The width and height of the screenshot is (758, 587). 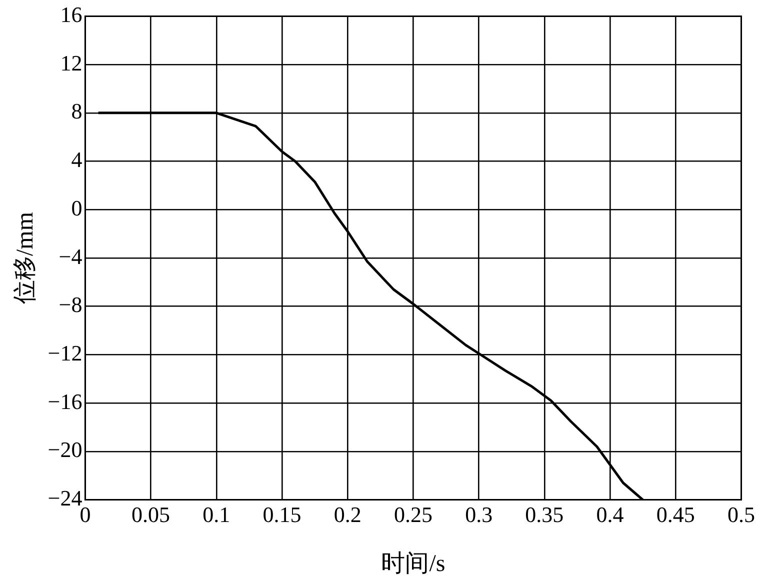 What do you see at coordinates (65, 449) in the screenshot?
I see `y-tick-label: −20` at bounding box center [65, 449].